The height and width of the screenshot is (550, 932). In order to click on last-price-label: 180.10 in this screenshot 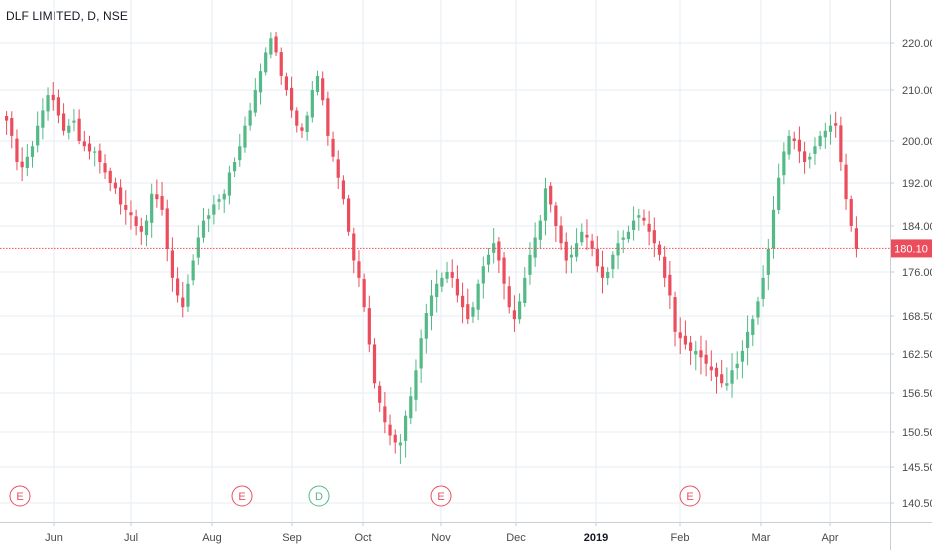, I will do `click(911, 248)`.